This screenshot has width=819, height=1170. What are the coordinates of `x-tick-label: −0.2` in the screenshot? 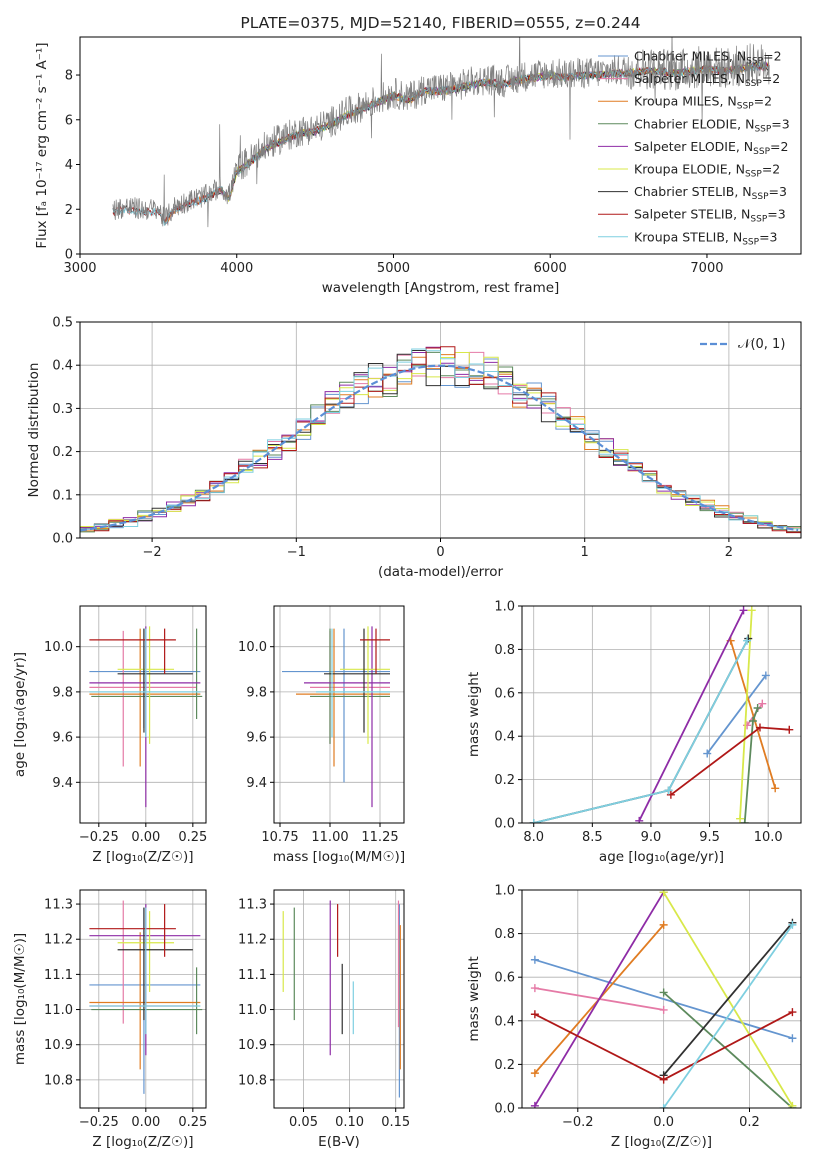 It's located at (578, 1122).